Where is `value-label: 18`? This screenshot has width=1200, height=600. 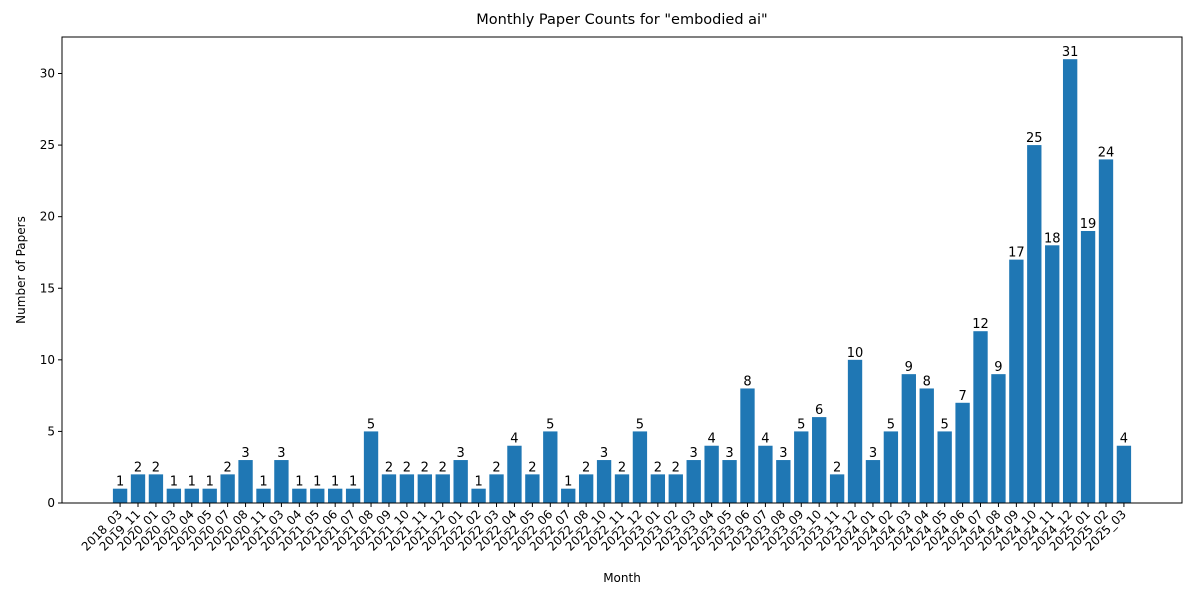 value-label: 18 is located at coordinates (1052, 238).